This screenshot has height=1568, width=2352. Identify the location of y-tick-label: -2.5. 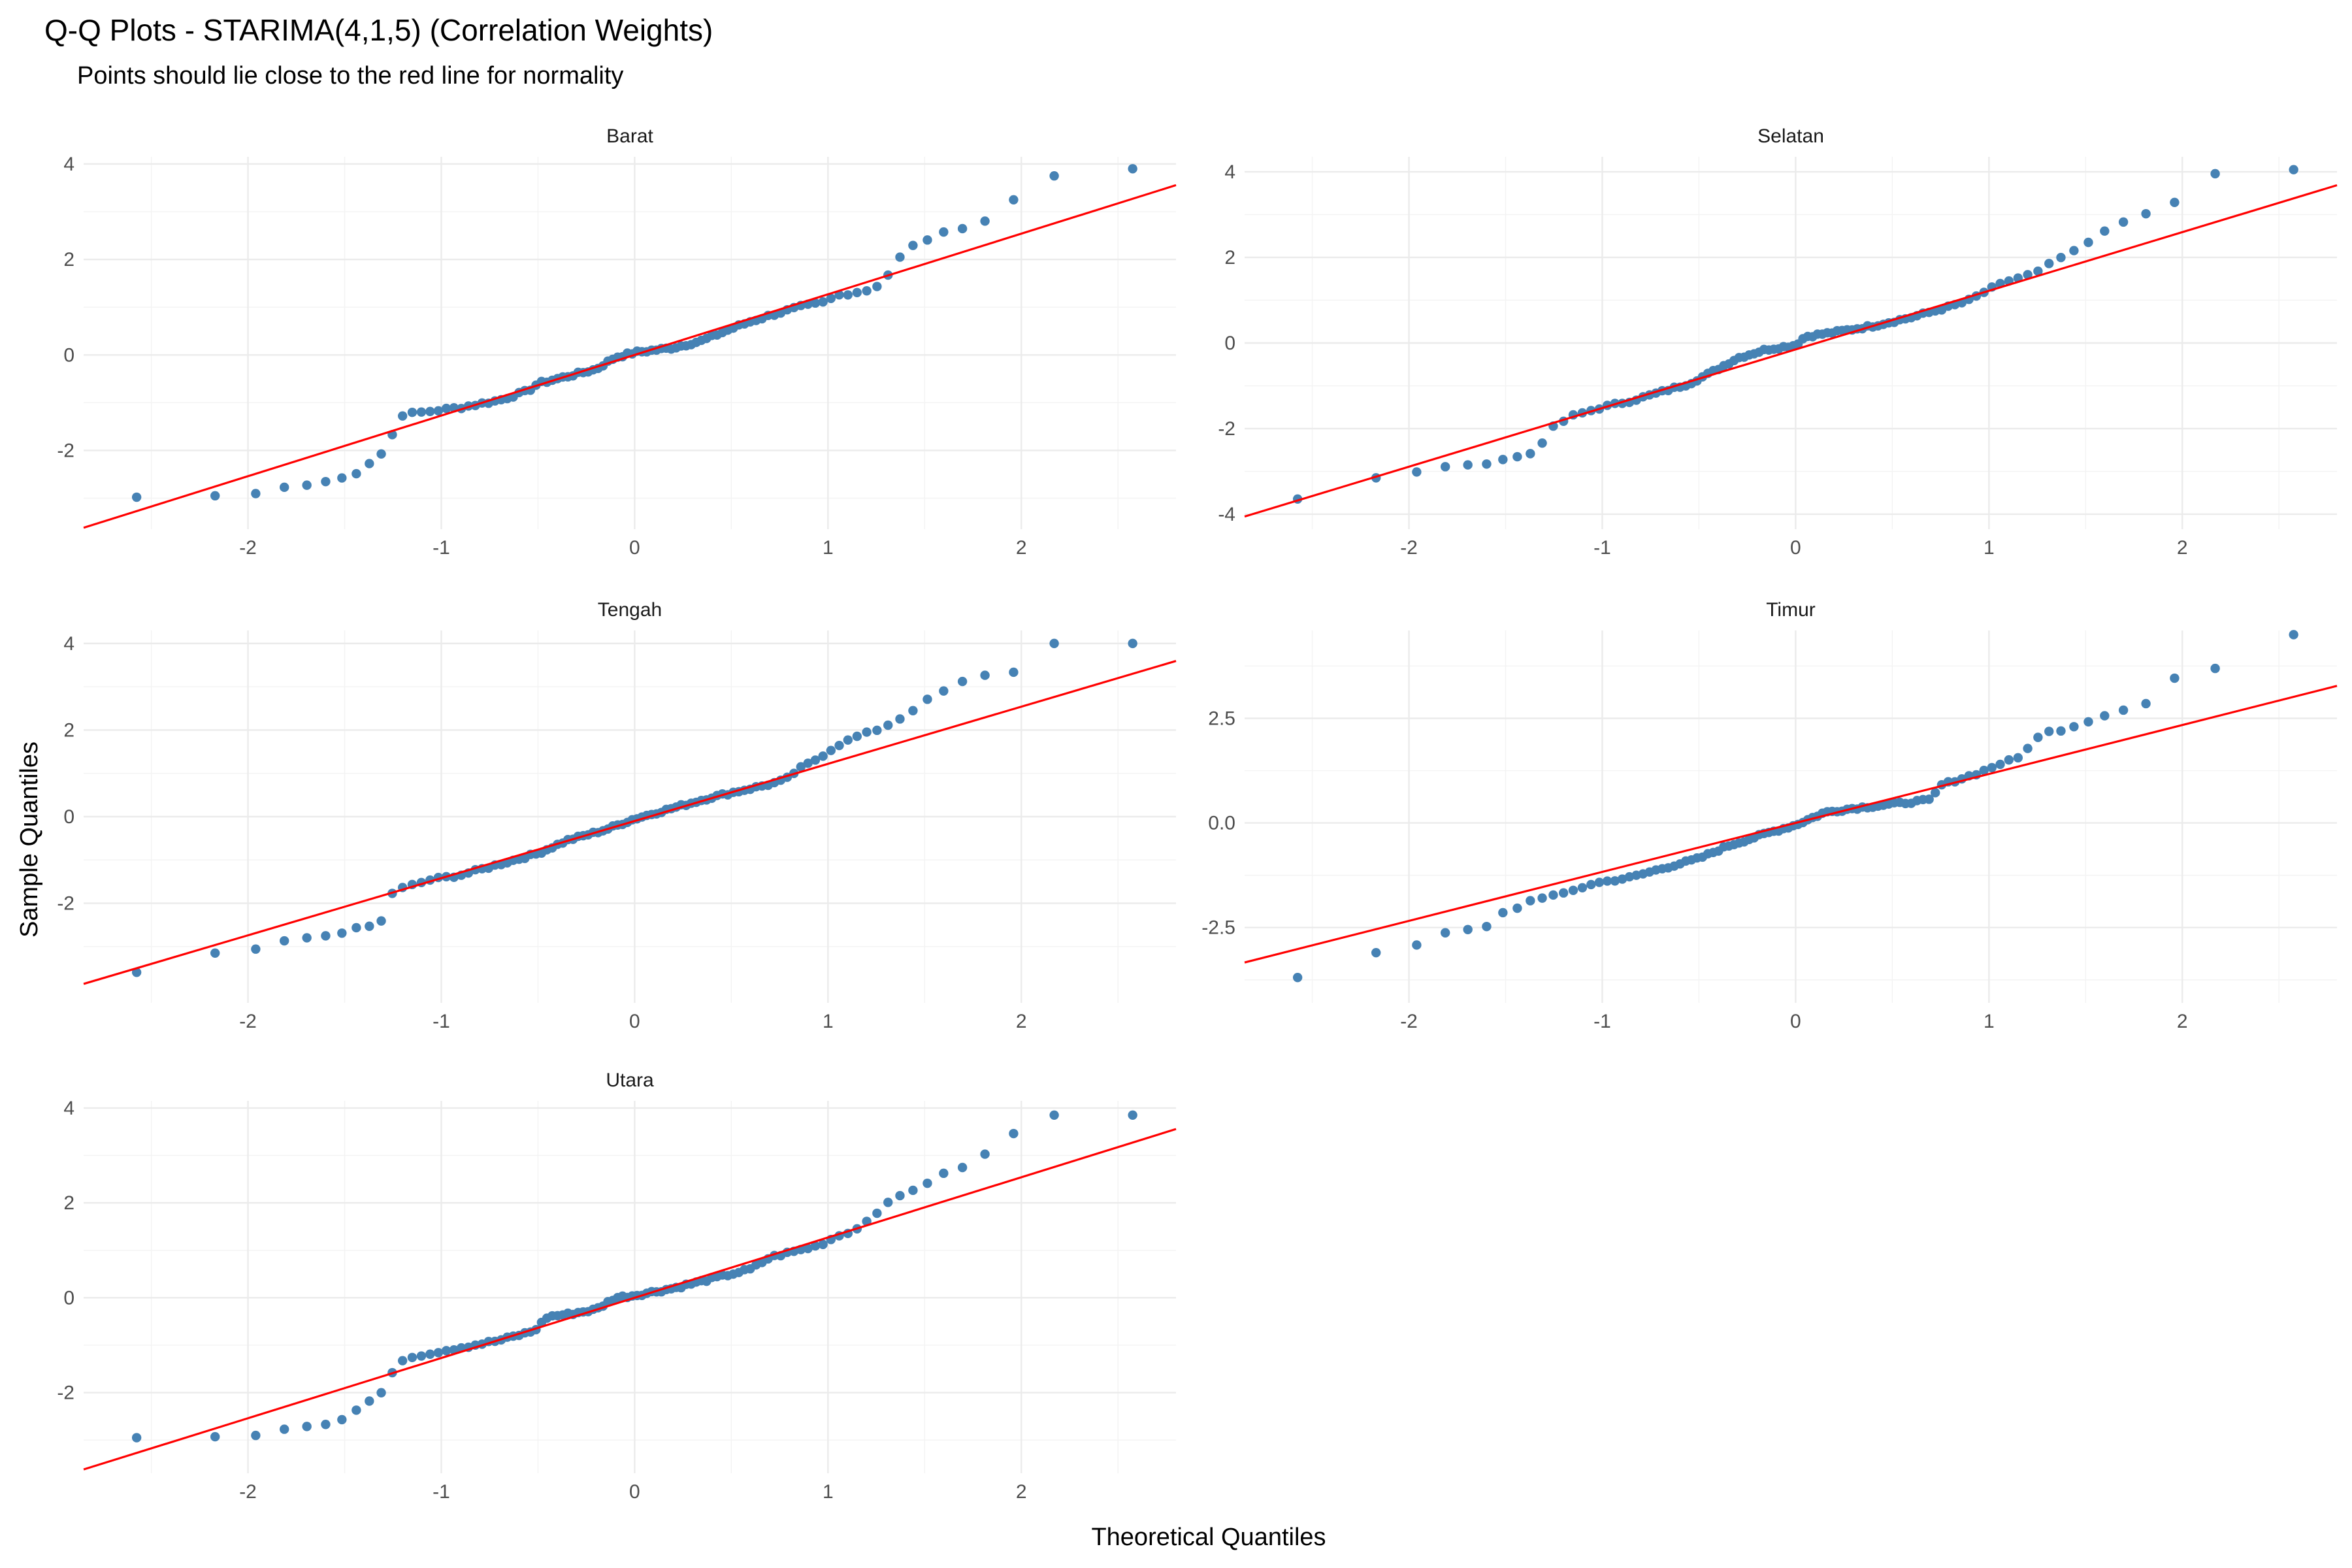
(1218, 928).